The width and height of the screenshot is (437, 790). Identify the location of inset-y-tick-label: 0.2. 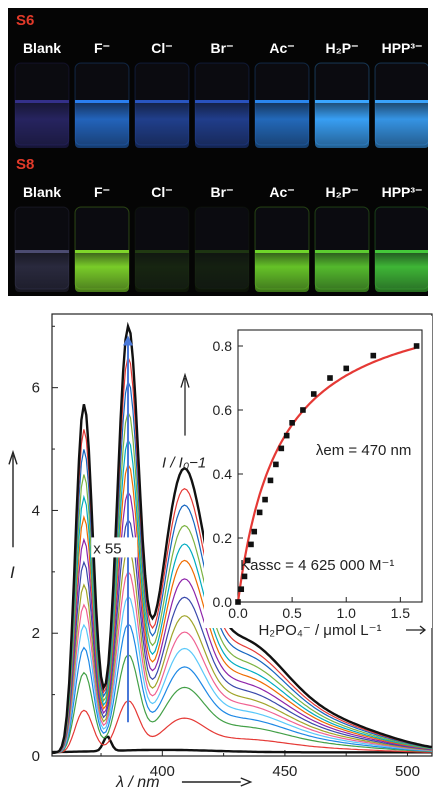
(223, 538).